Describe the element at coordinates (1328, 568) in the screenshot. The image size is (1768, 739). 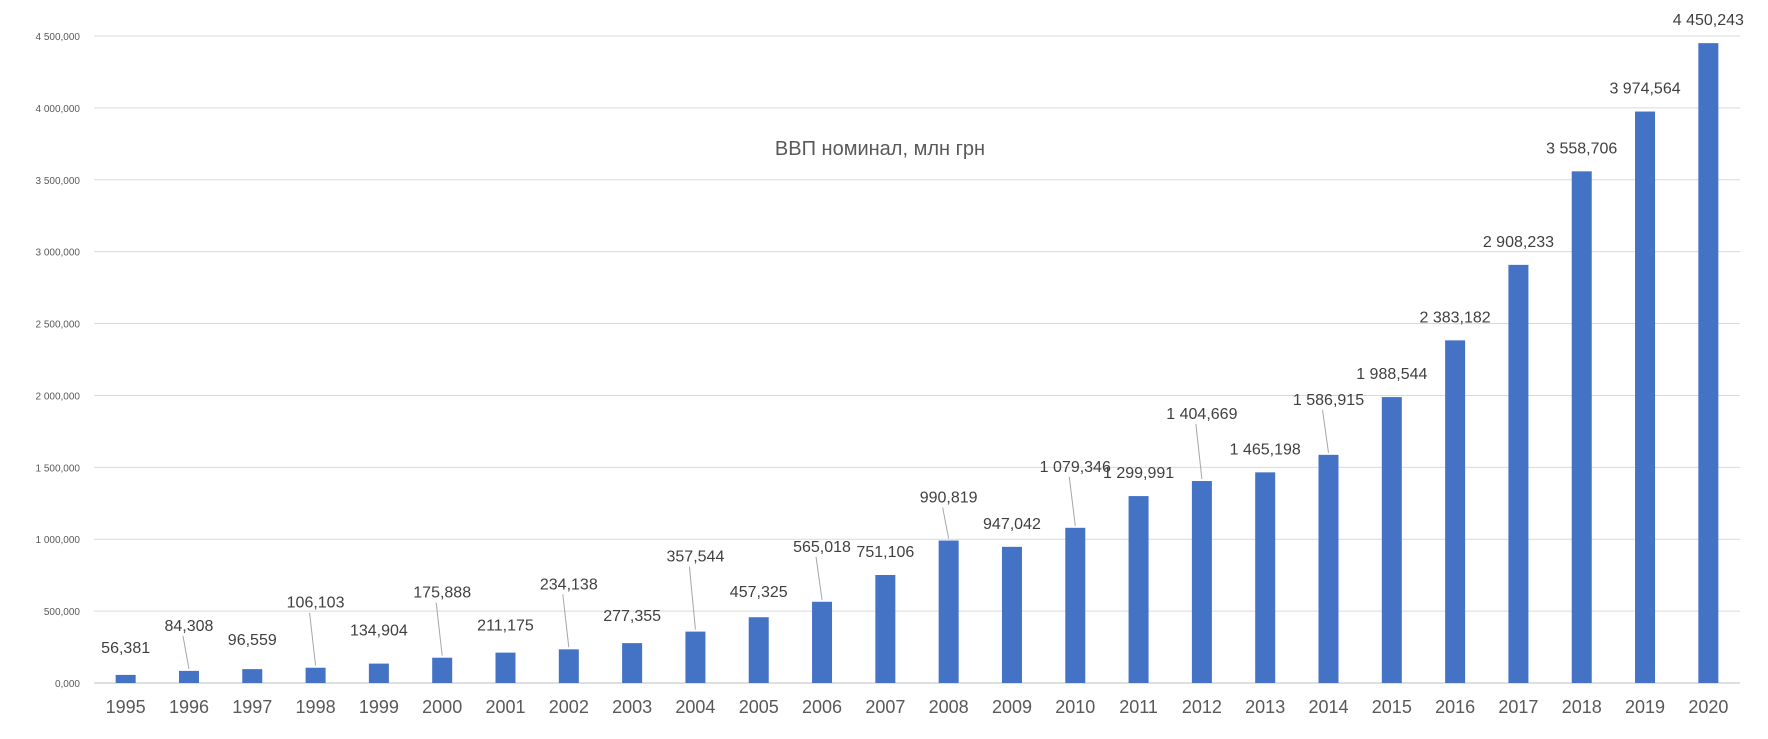
I see `bar-2014` at that location.